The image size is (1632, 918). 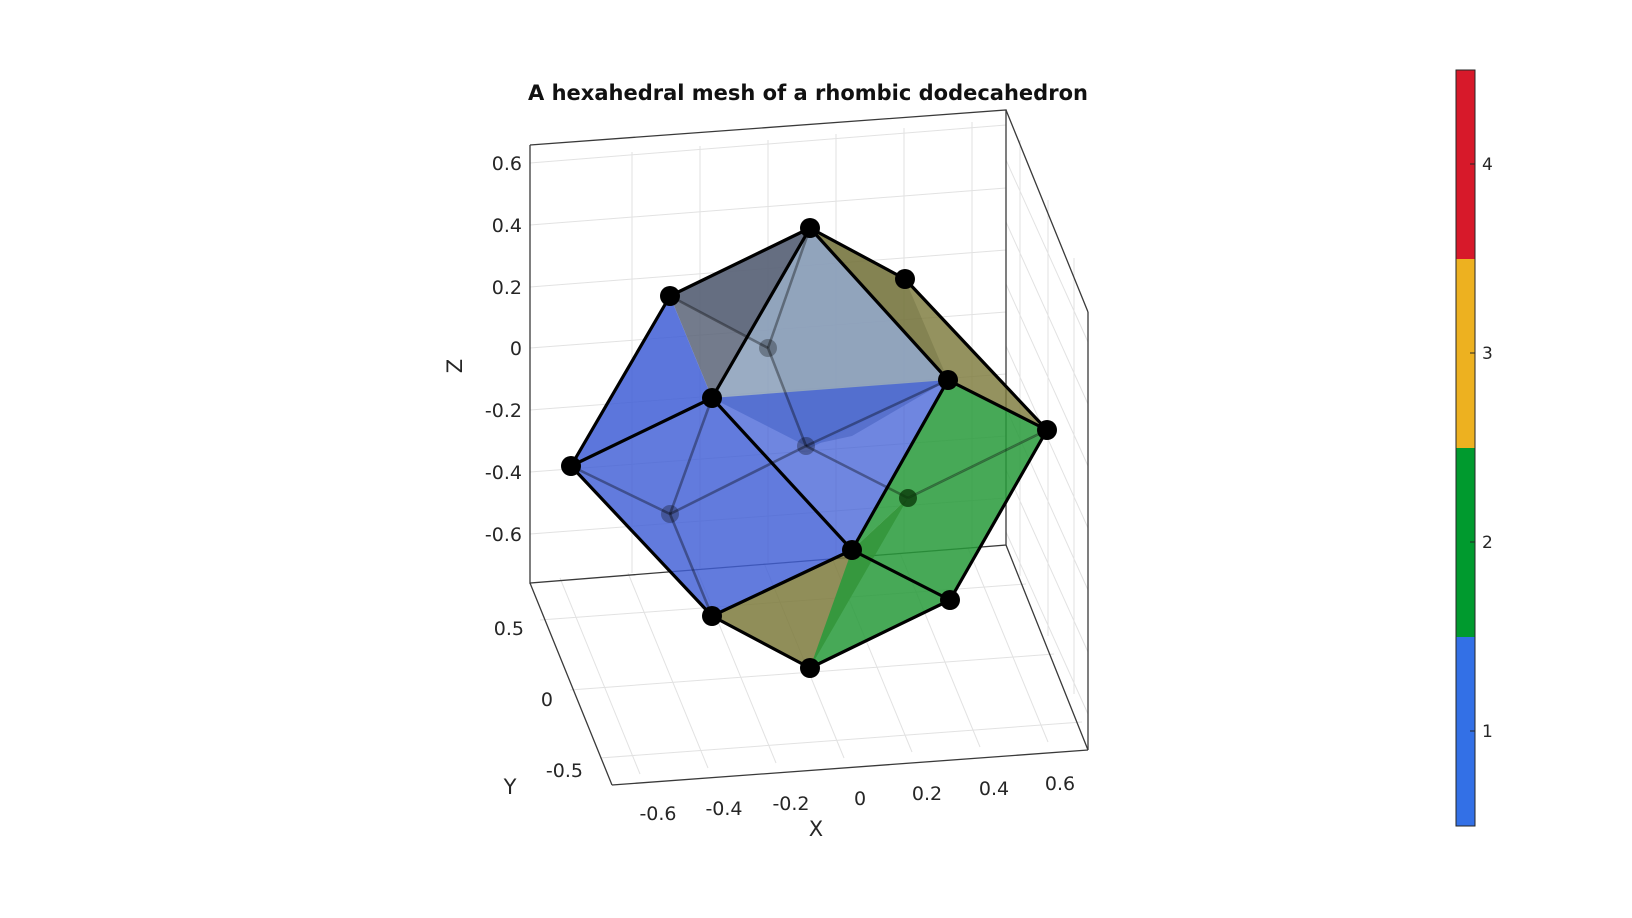 I want to click on x-tick-label: 0.4, so click(x=994, y=789).